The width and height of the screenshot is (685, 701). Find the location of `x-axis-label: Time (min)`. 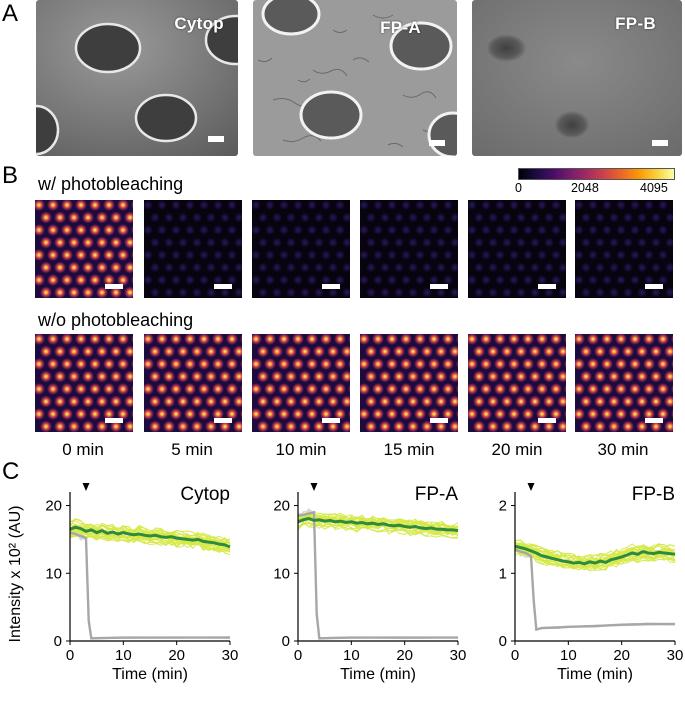

x-axis-label: Time (min) is located at coordinates (378, 674).